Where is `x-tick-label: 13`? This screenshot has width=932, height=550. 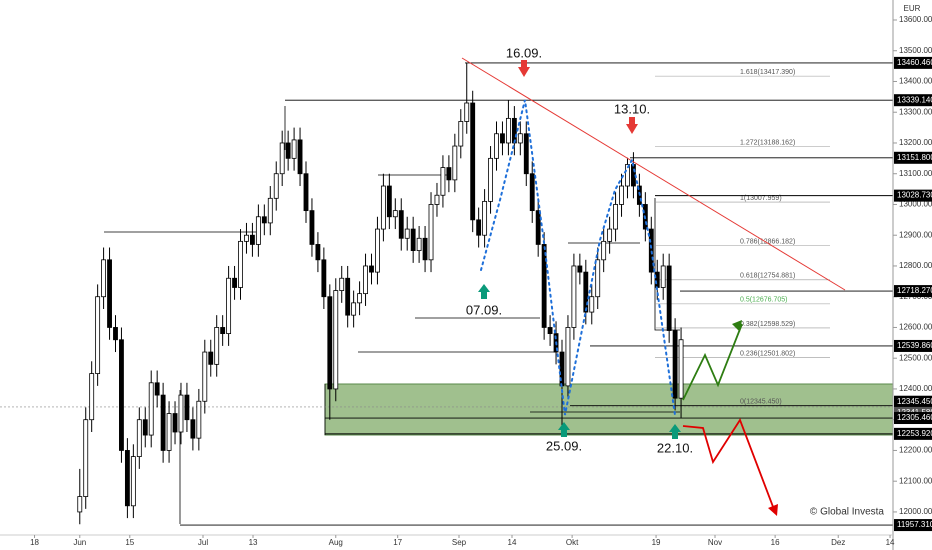 x-tick-label: 13 is located at coordinates (253, 542).